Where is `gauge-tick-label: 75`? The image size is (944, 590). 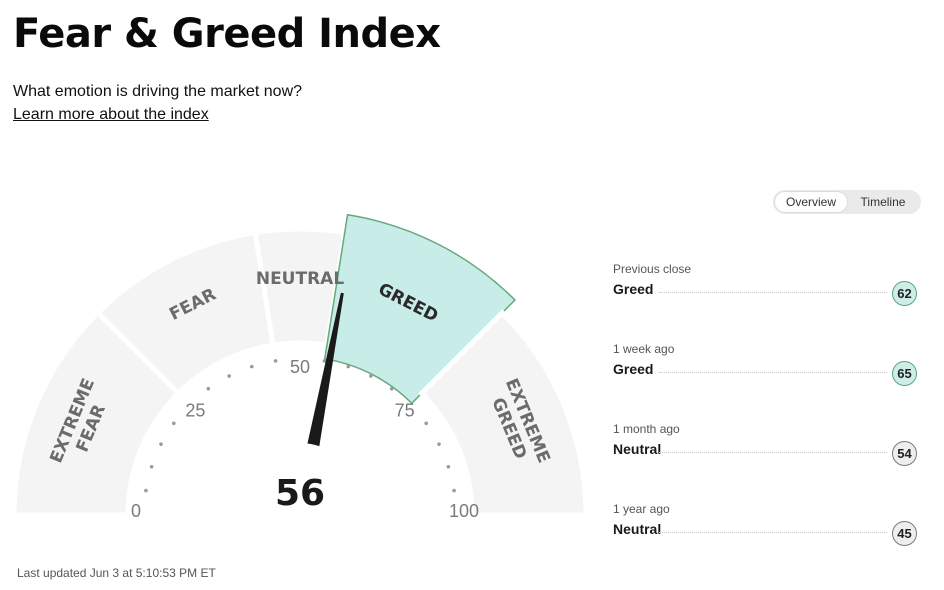 gauge-tick-label: 75 is located at coordinates (405, 410).